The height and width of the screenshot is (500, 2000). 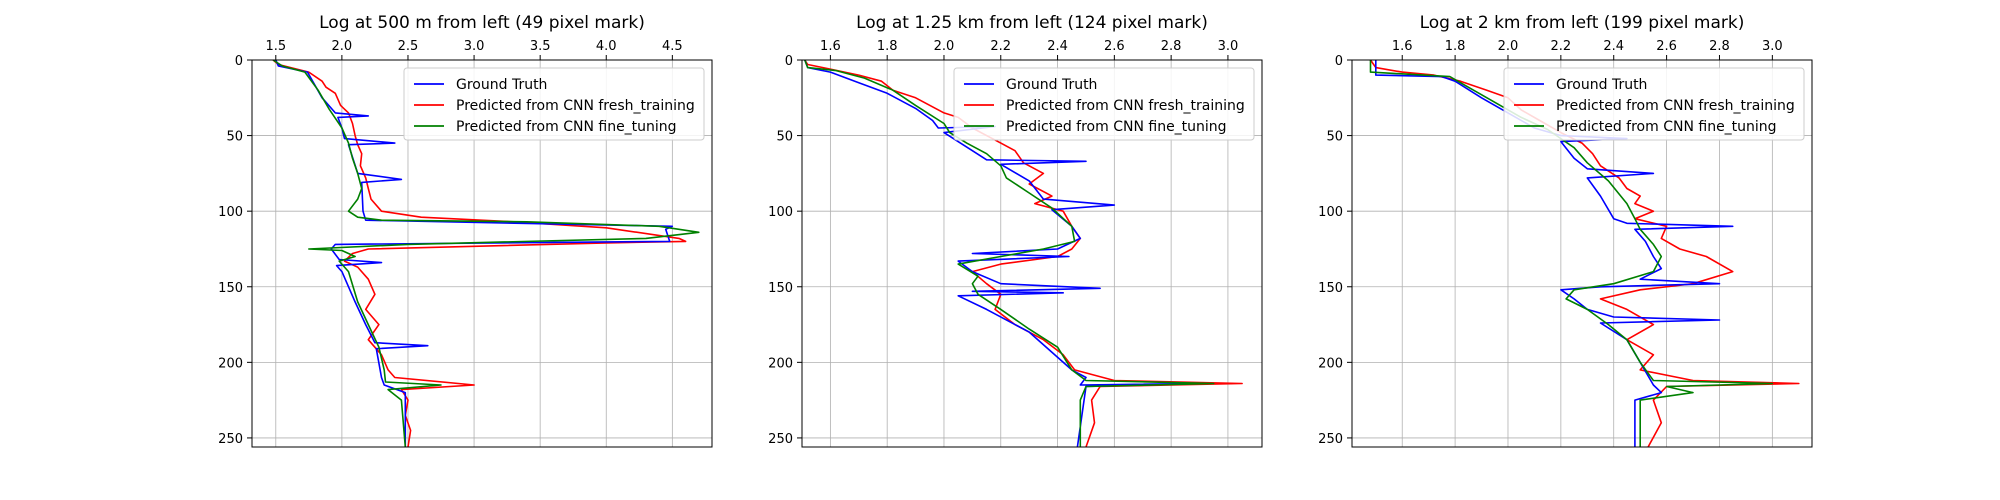 I want to click on chart-title: Log at 2 km from left (199 pixel mark), so click(x=1582, y=23).